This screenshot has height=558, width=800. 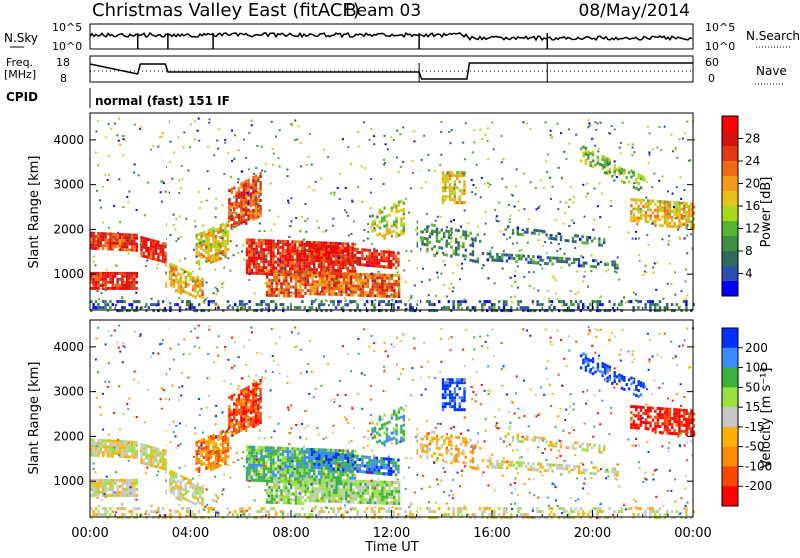 I want to click on plot-title: Christmas Valley East (fitACF), so click(x=226, y=10).